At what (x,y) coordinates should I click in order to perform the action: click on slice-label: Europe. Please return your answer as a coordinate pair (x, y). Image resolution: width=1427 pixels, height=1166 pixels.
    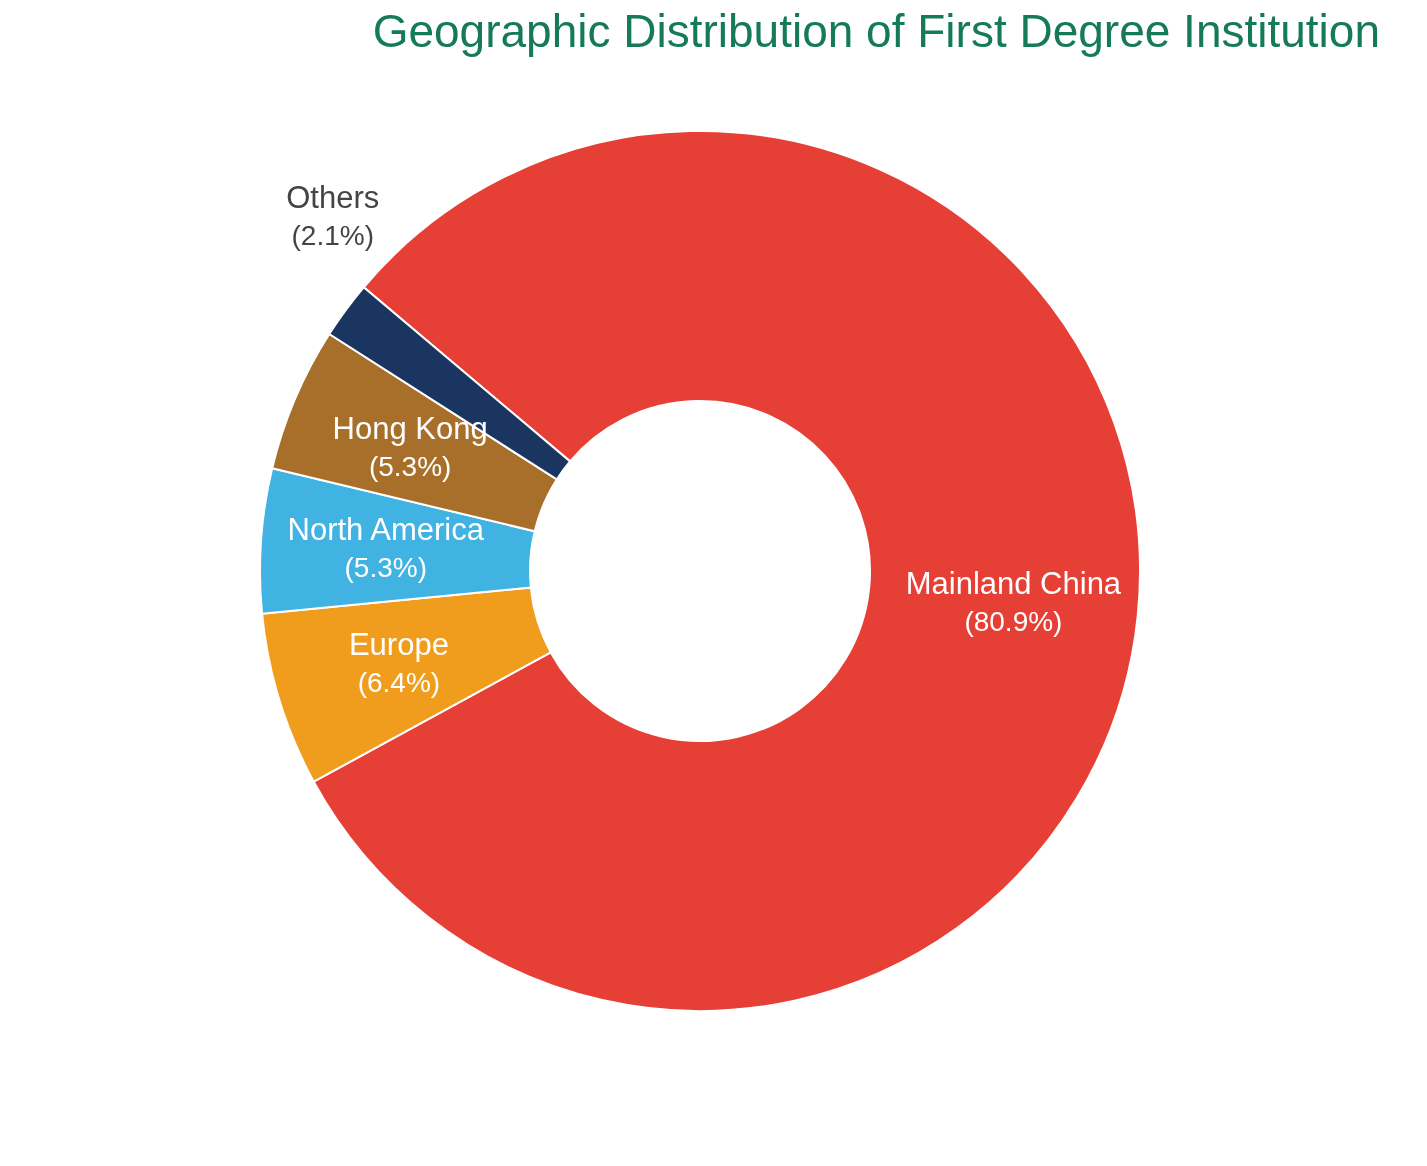
    Looking at the image, I should click on (398, 644).